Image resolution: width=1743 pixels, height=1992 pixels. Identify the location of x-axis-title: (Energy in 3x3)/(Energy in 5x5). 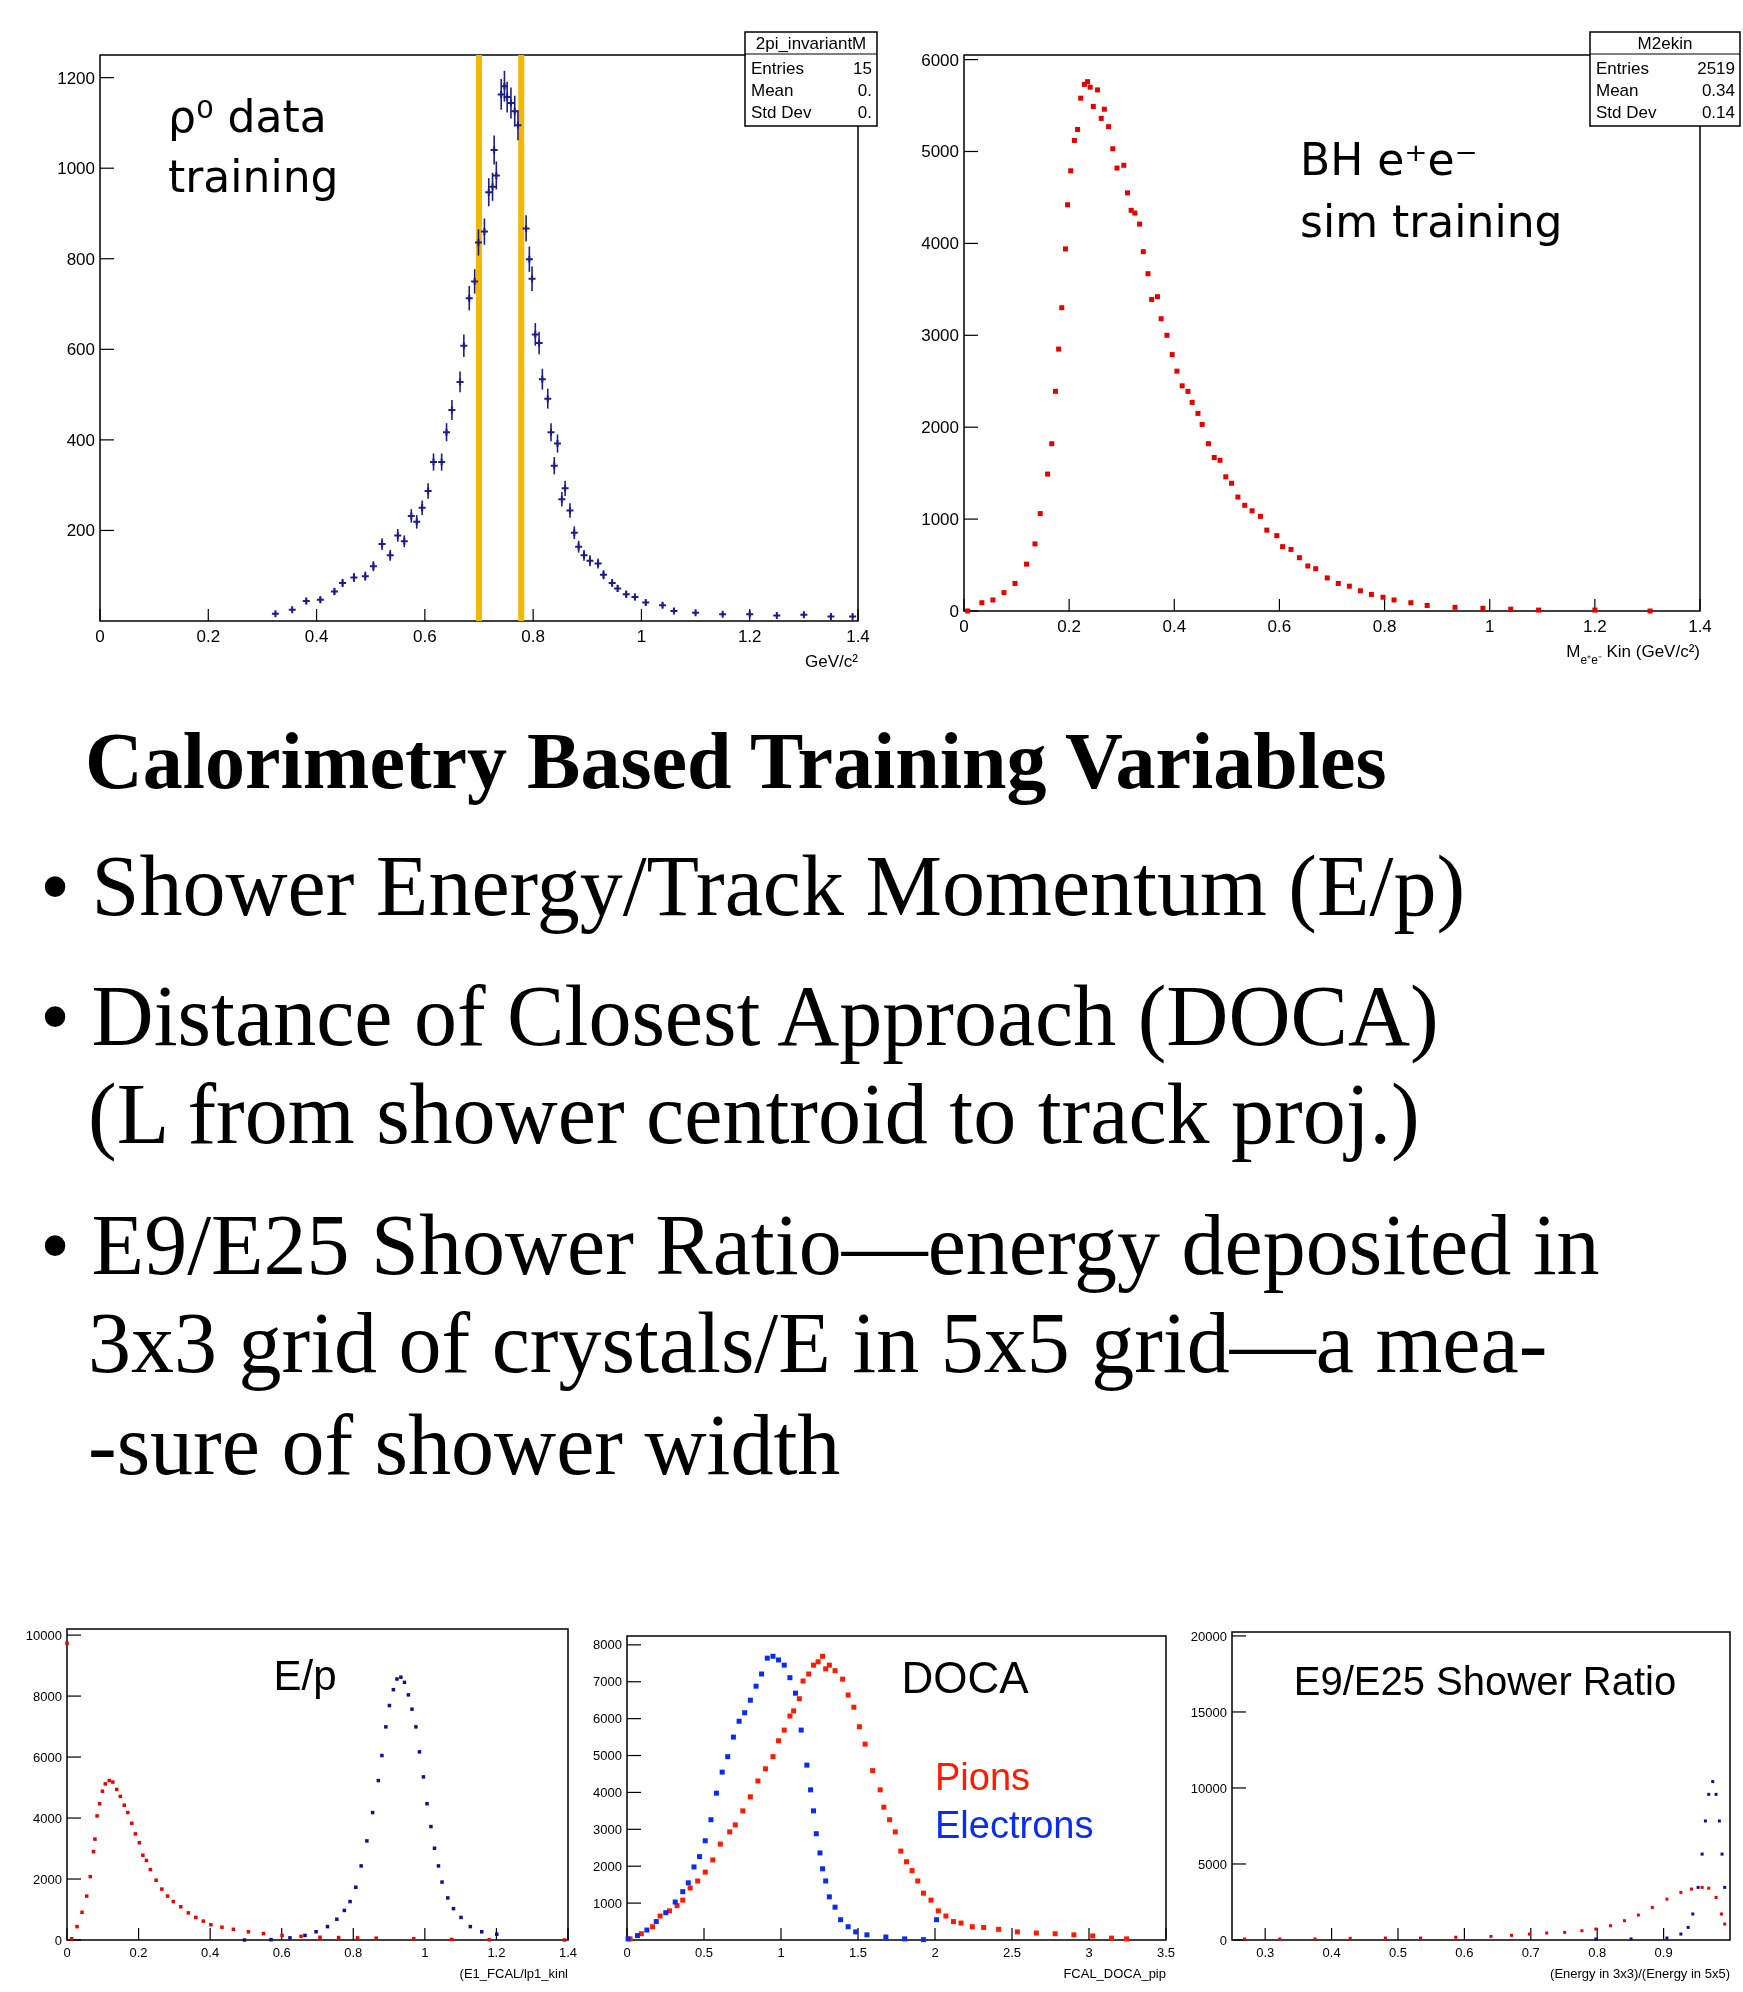
(1640, 1973).